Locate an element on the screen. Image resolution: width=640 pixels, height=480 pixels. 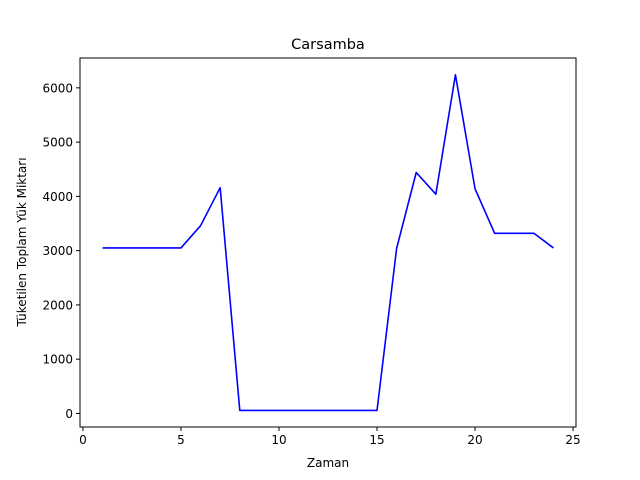
y-tick-label: 3000 is located at coordinates (57, 251).